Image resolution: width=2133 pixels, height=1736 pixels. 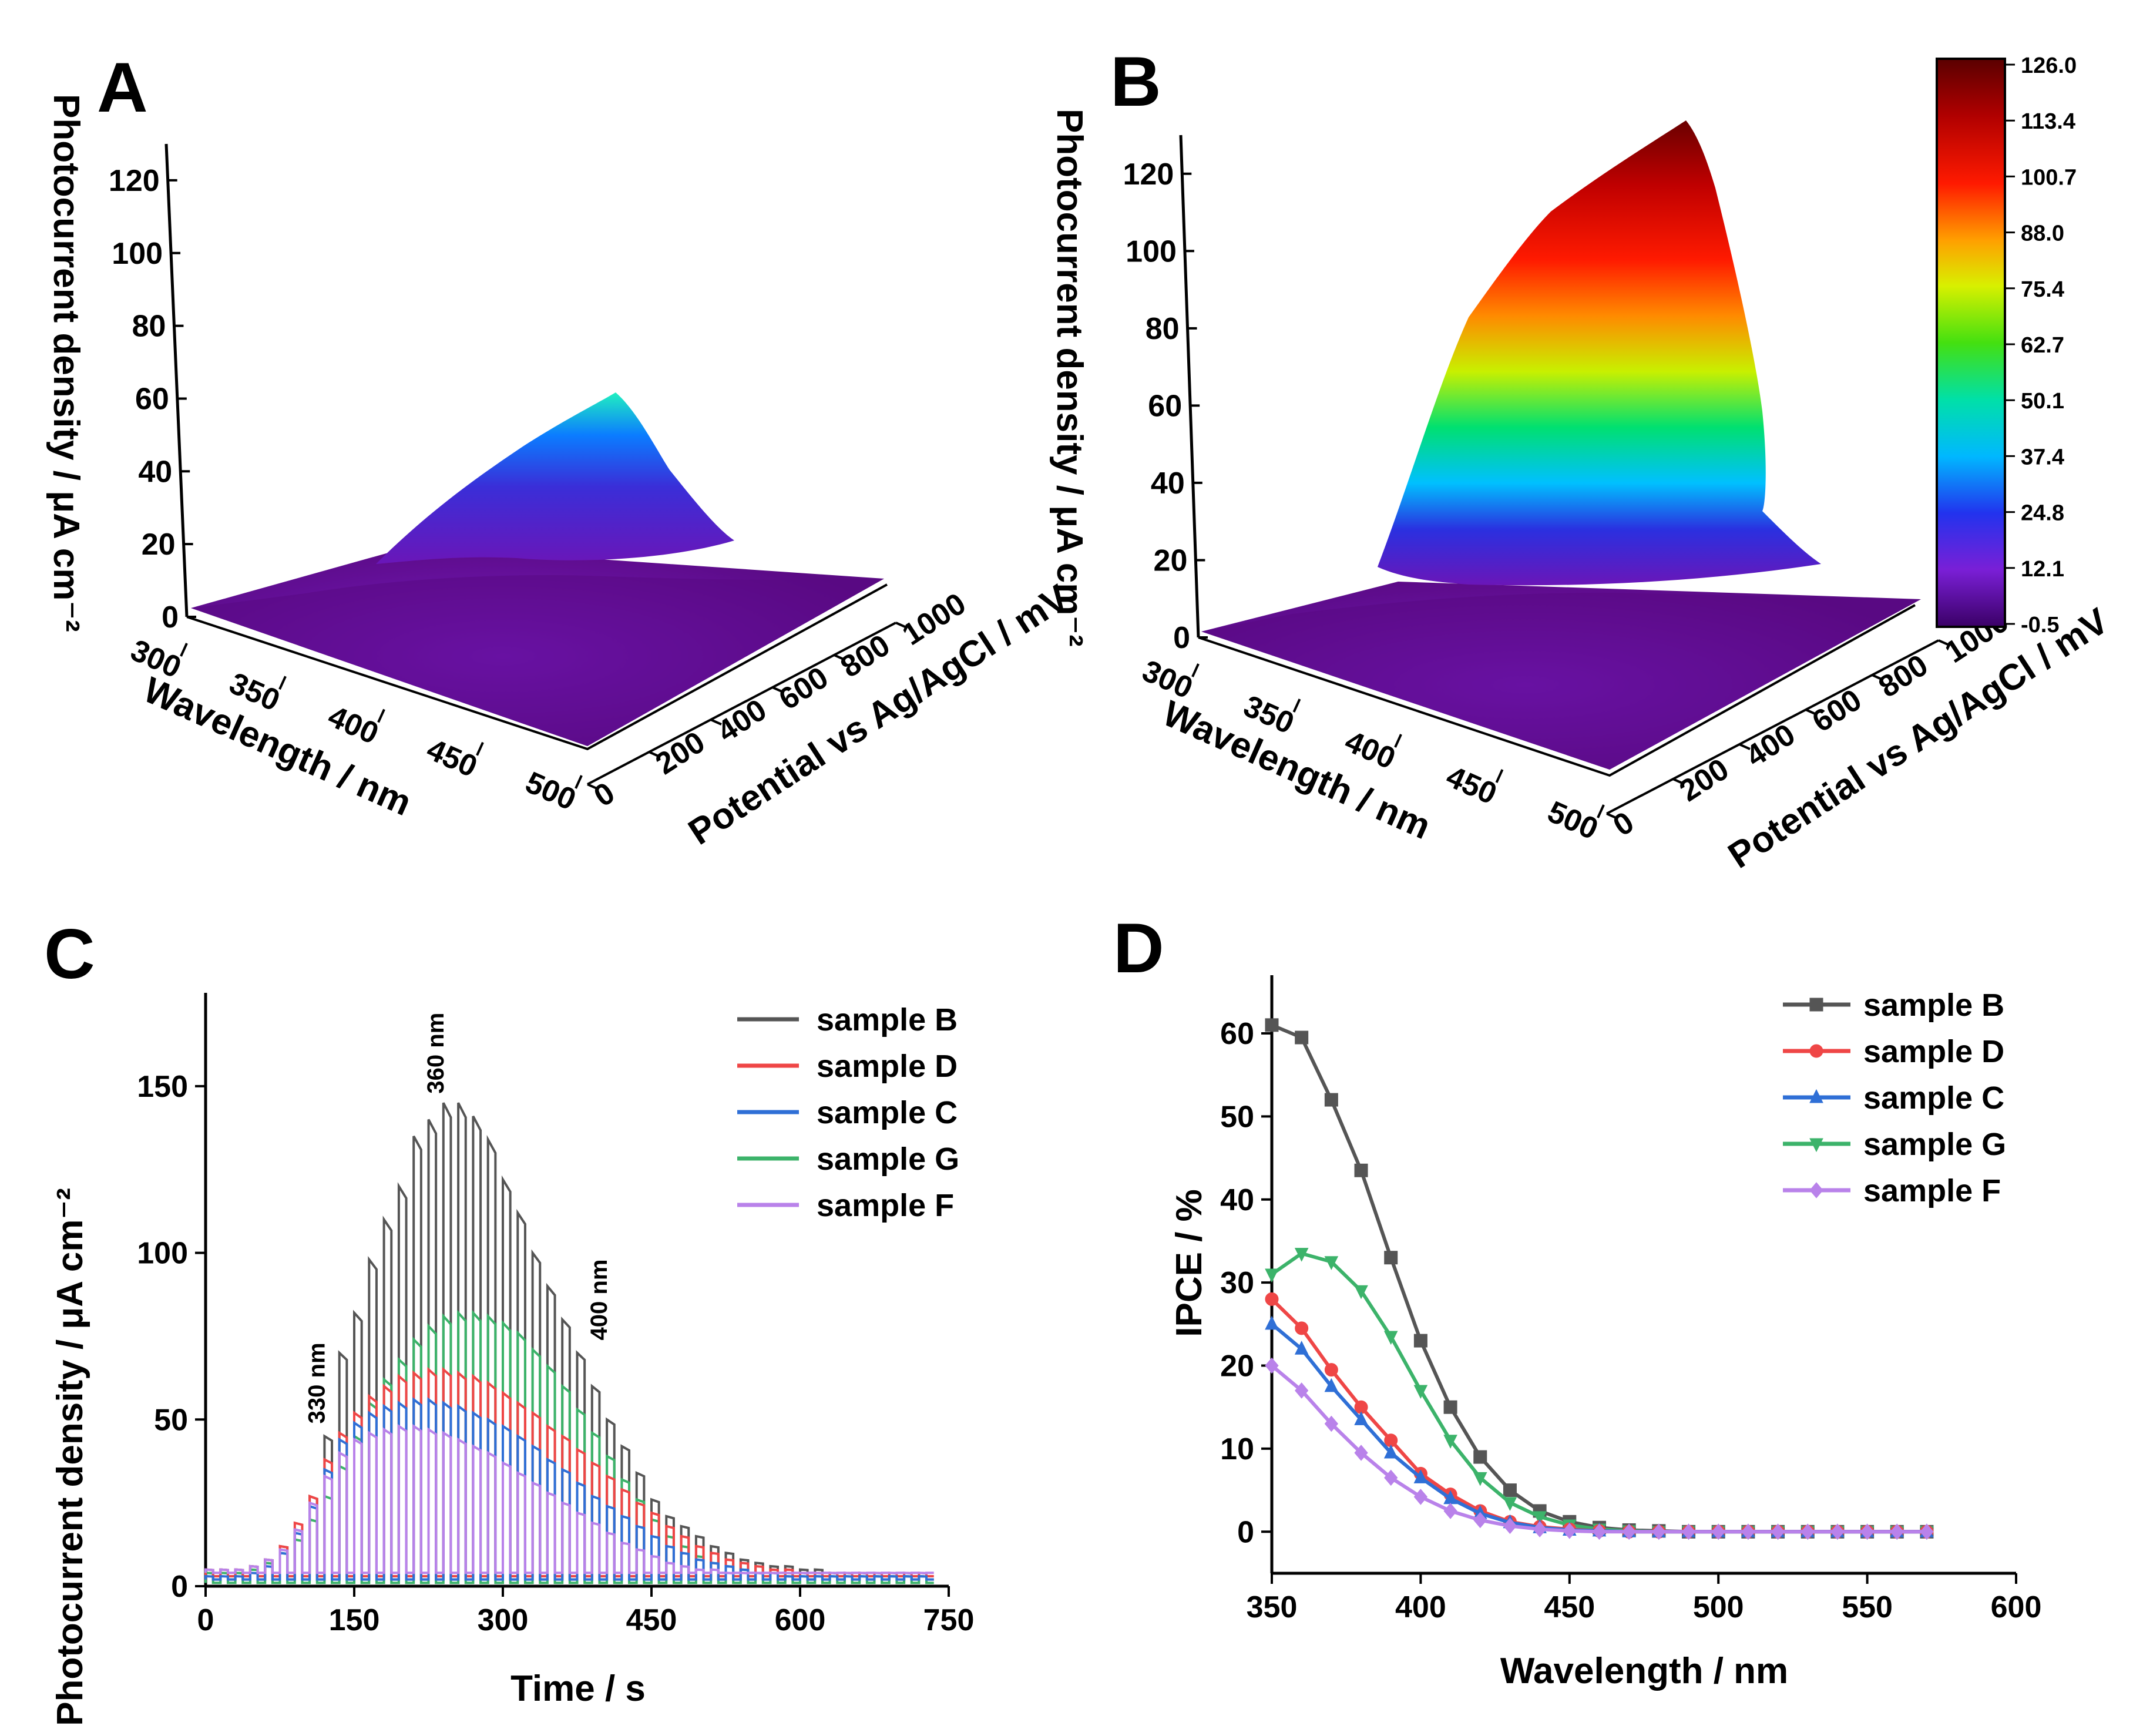 I want to click on panel-a-surface-peak, so click(x=555, y=478).